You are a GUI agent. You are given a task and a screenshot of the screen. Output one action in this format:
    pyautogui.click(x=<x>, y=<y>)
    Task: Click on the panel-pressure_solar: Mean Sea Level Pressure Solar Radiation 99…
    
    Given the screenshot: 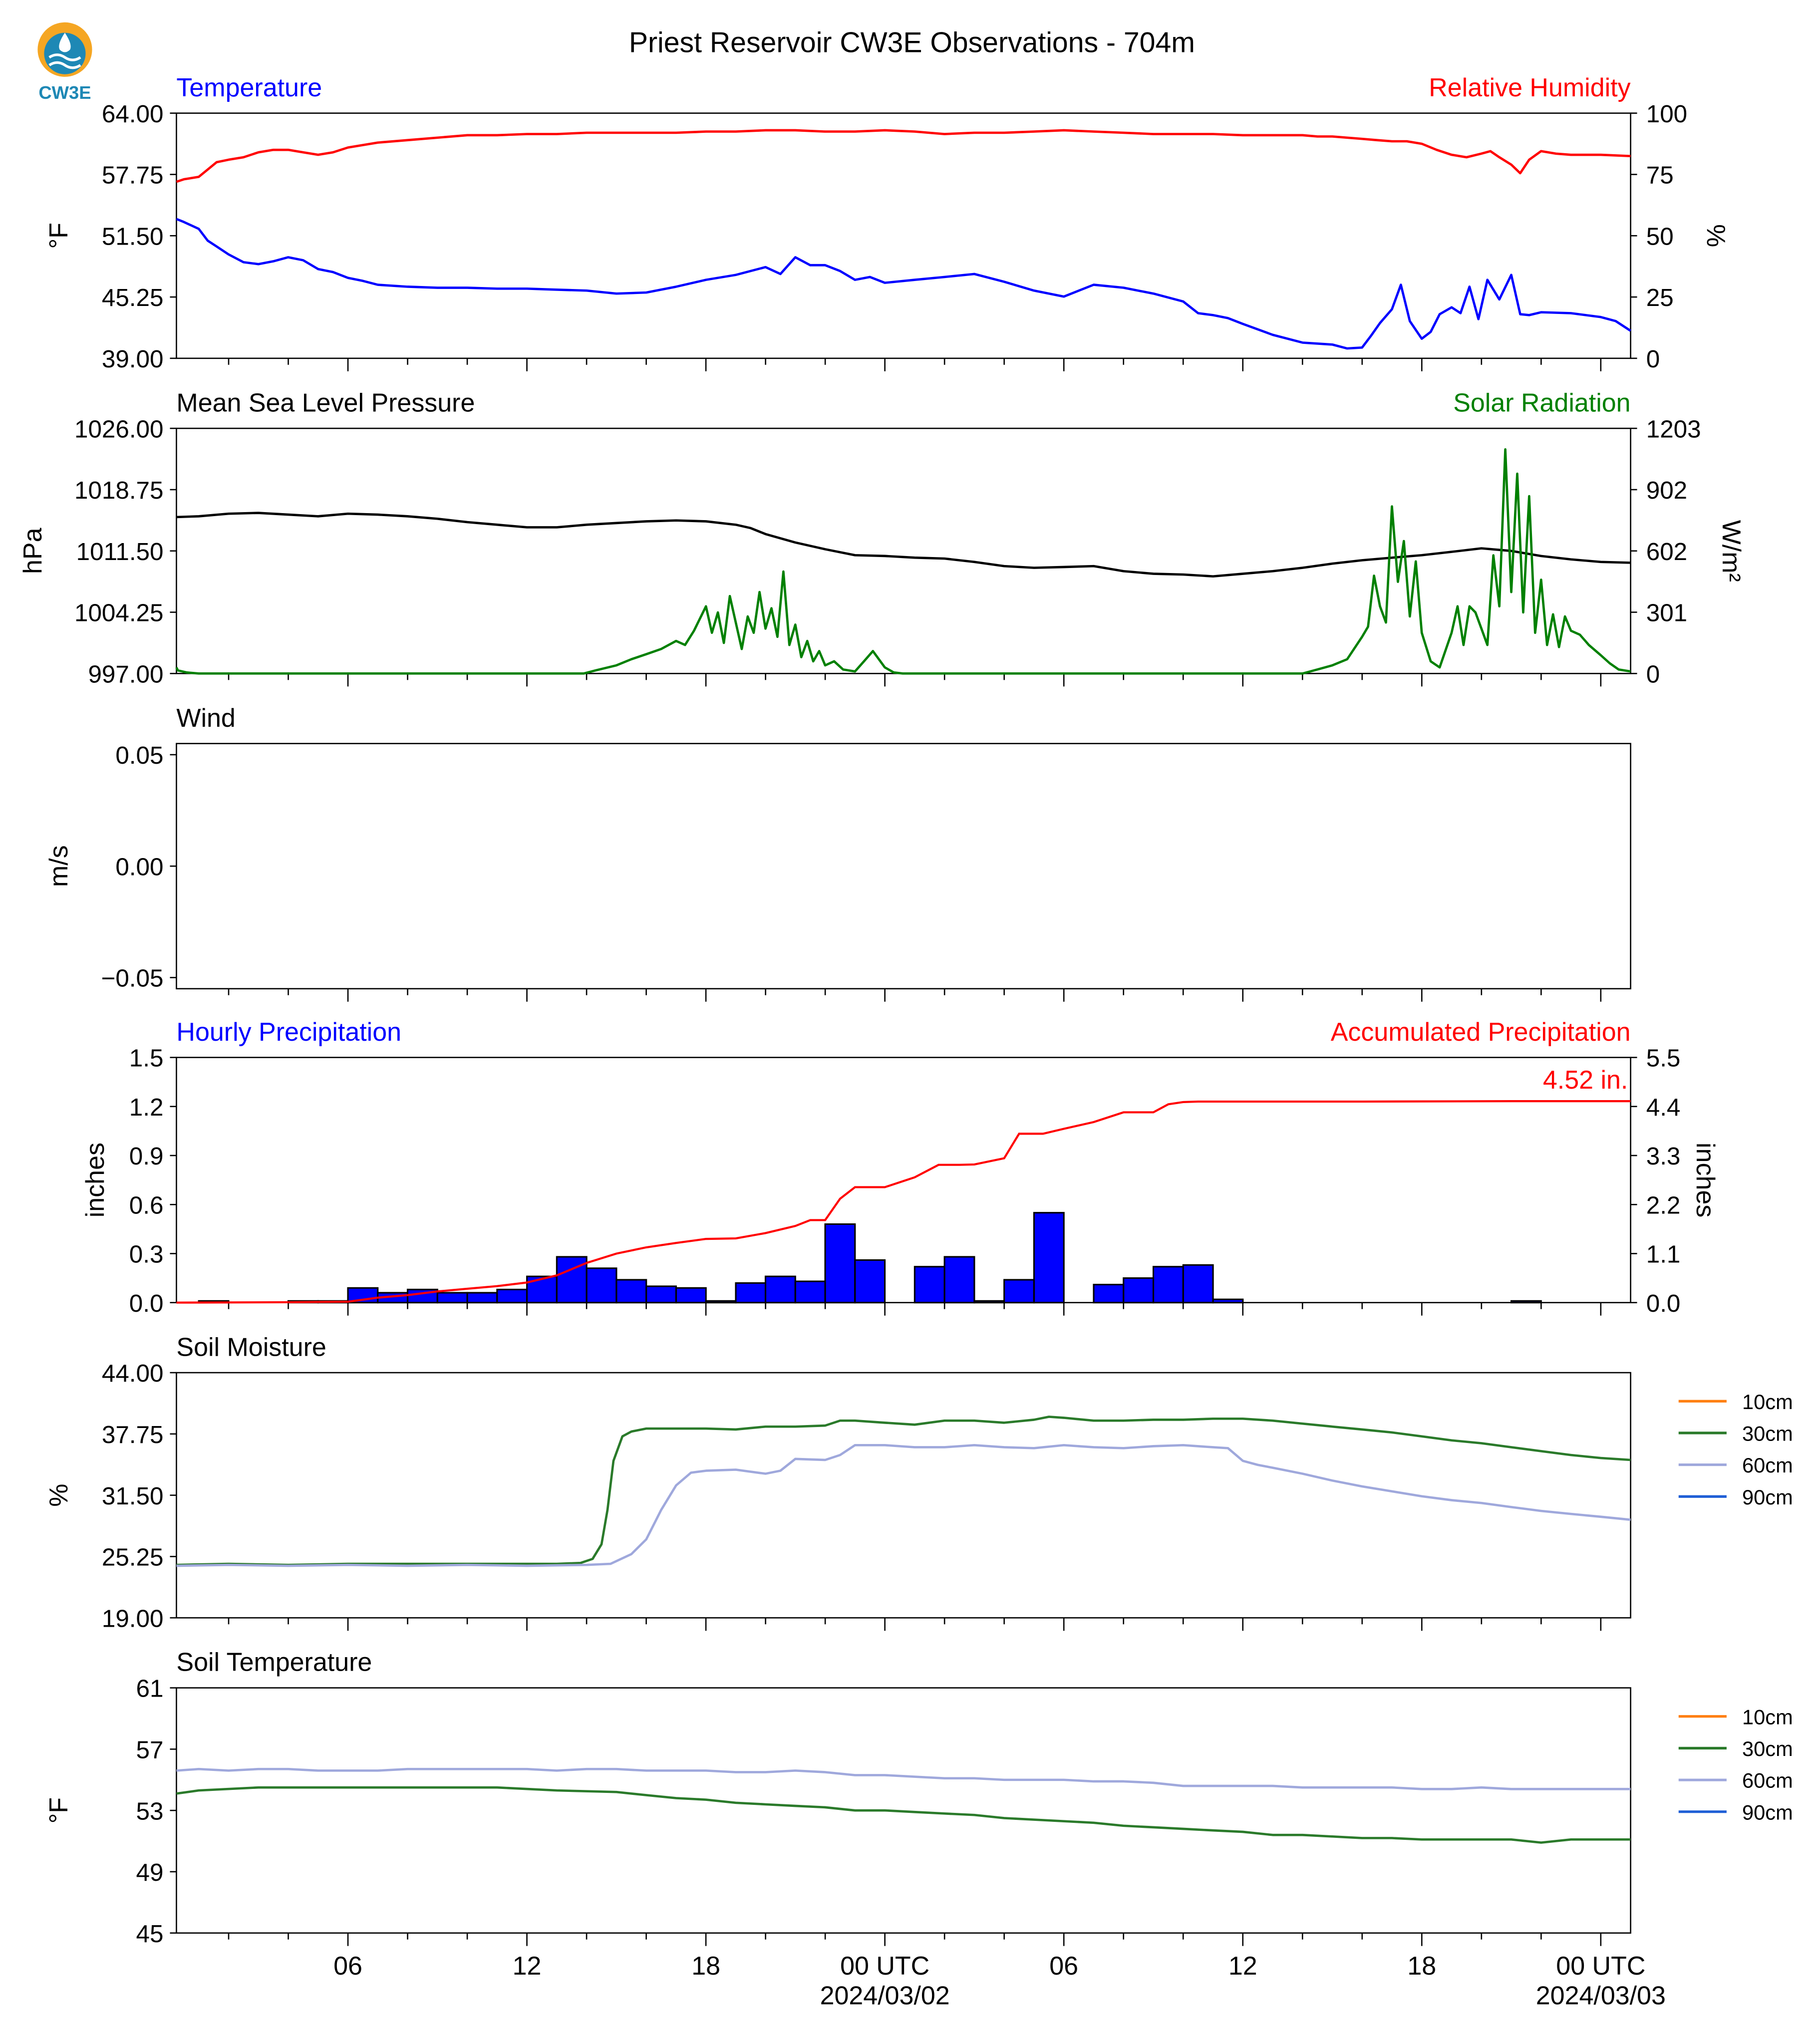 What is the action you would take?
    pyautogui.click(x=882, y=538)
    